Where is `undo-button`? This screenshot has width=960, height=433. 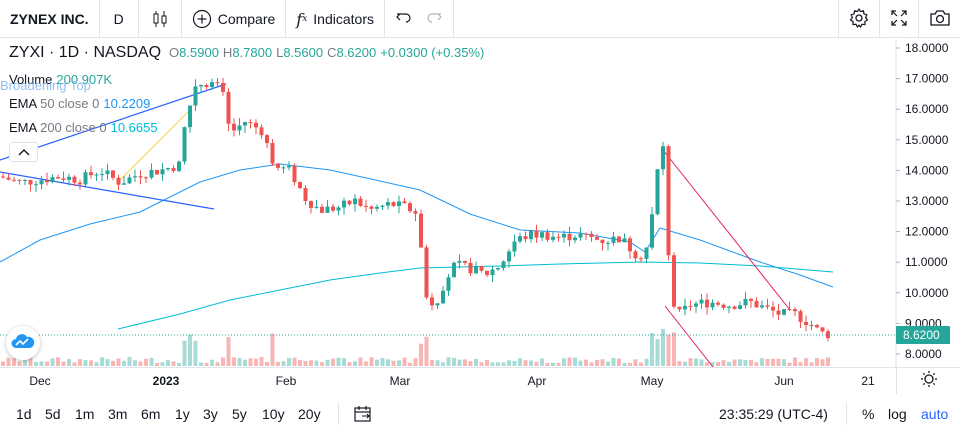 undo-button is located at coordinates (402, 19).